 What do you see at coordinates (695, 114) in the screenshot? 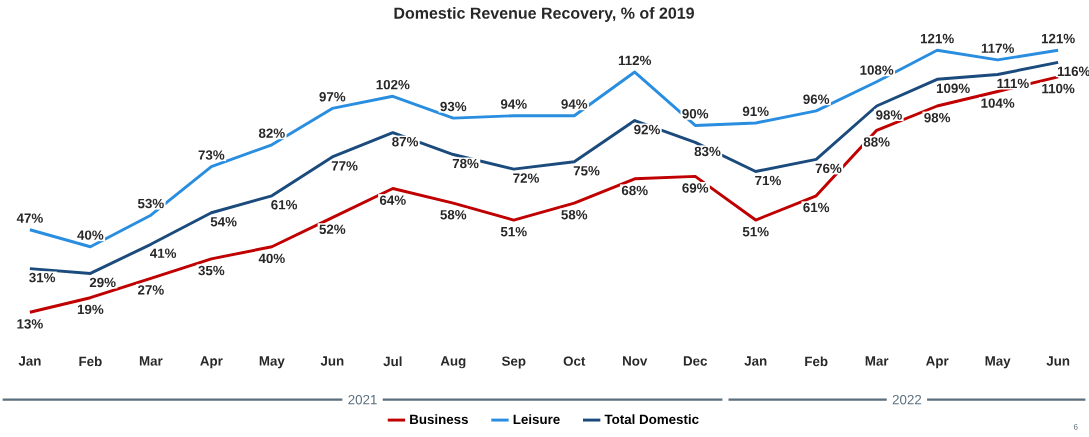
I see `data-label: 90%` at bounding box center [695, 114].